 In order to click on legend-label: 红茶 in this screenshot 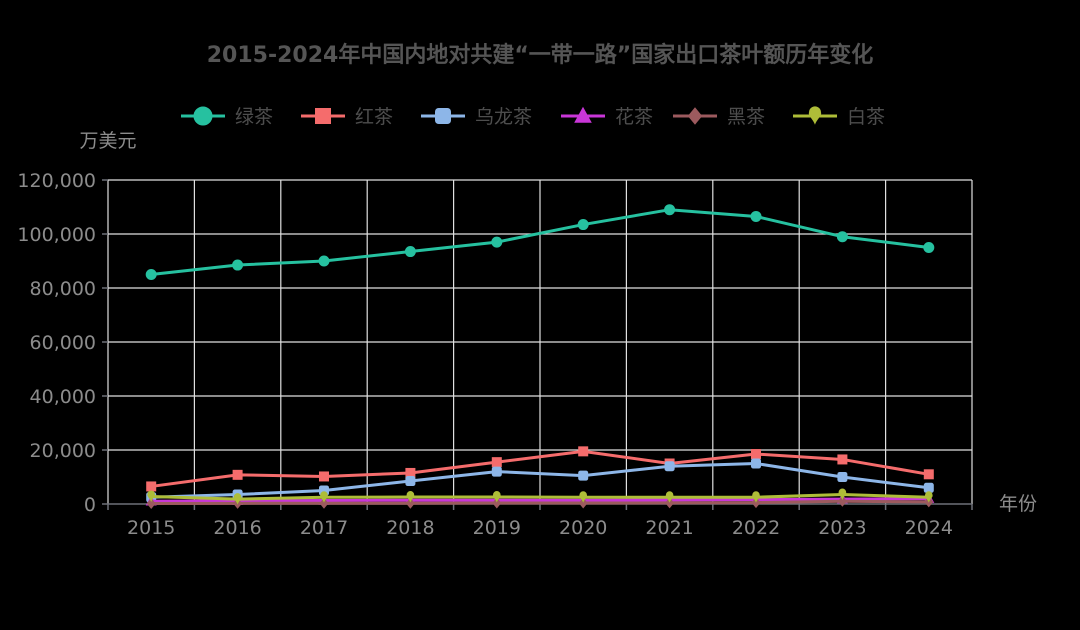, I will do `click(374, 117)`.